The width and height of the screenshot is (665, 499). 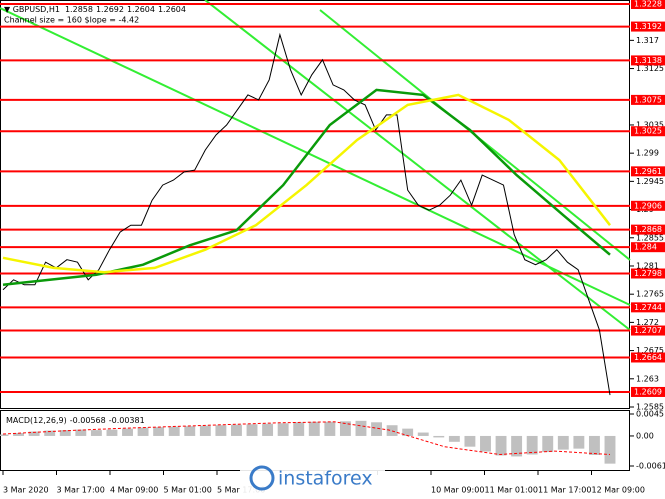 I want to click on x-tick-label: 11 Mar 01:00, so click(x=511, y=490).